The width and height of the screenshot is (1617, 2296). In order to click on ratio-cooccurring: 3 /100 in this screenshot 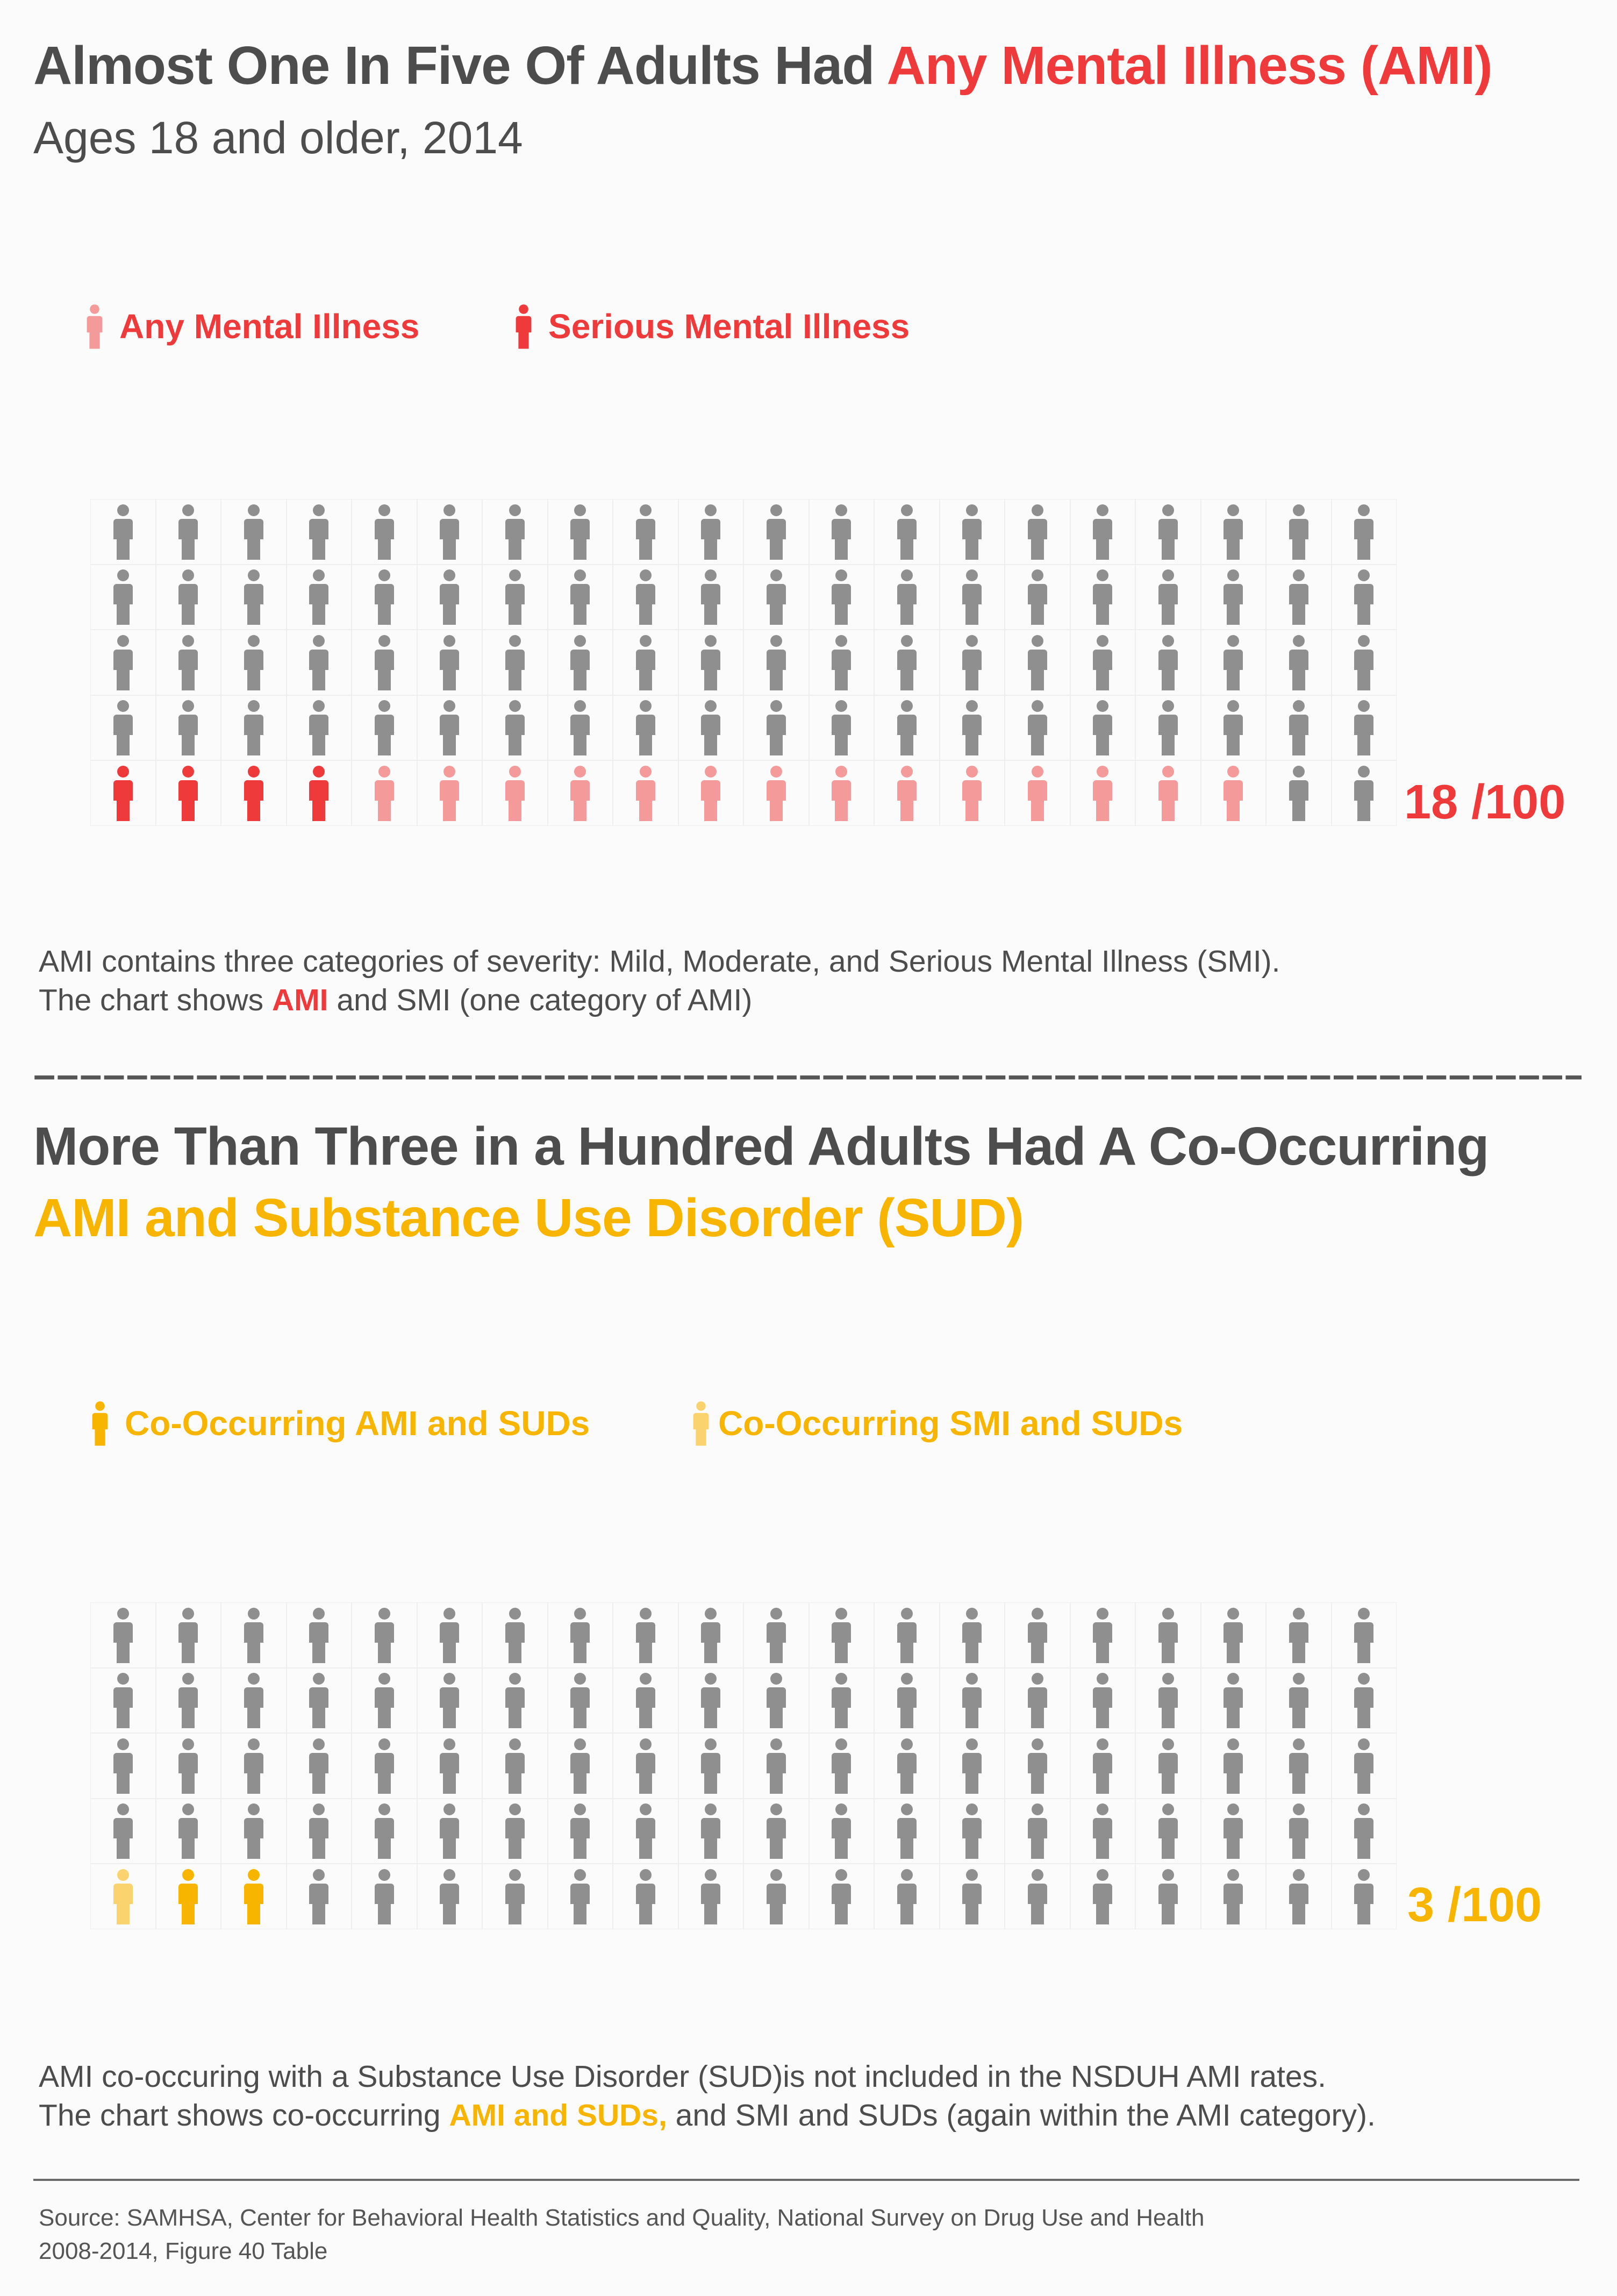, I will do `click(1475, 1905)`.